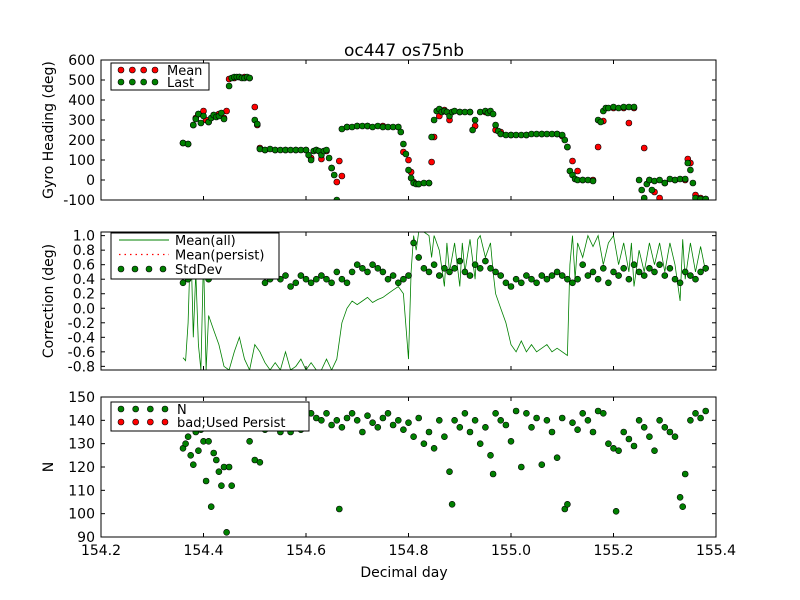 The image size is (800, 600). I want to click on y-tick-label: 140, so click(81, 421).